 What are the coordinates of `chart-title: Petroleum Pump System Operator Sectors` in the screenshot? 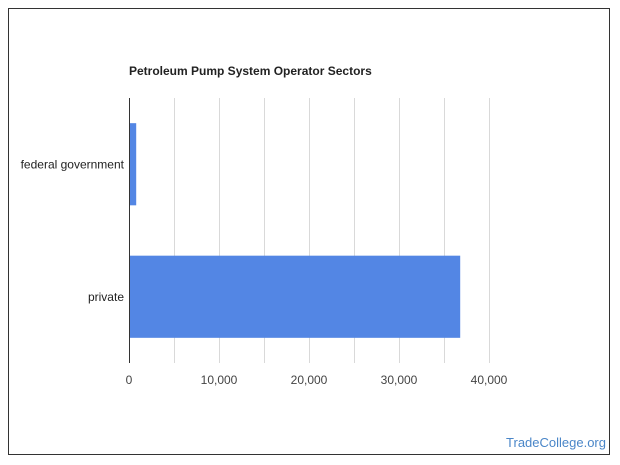 It's located at (250, 71).